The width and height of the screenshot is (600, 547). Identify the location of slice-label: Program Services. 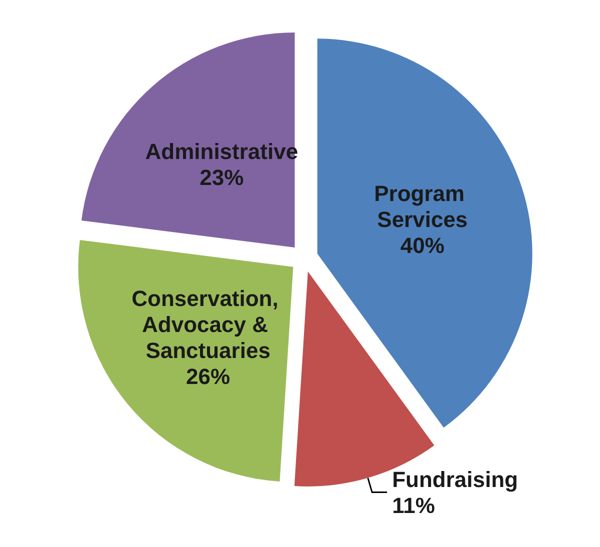
(422, 206).